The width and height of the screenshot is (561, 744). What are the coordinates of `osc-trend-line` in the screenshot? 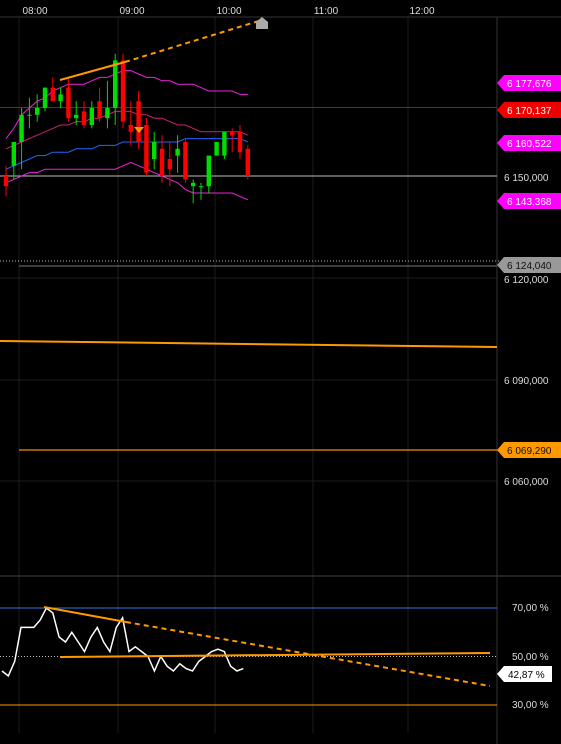 It's located at (85, 614).